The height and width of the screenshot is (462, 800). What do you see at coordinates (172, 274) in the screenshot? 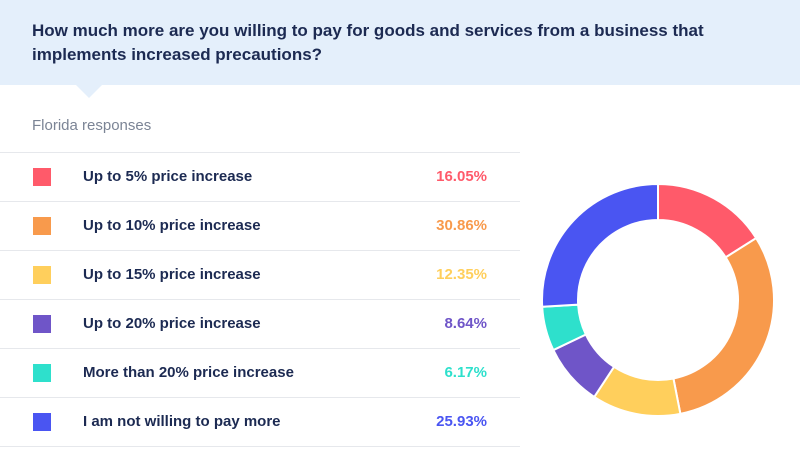
I see `legend-label: Up to 15% price increase` at bounding box center [172, 274].